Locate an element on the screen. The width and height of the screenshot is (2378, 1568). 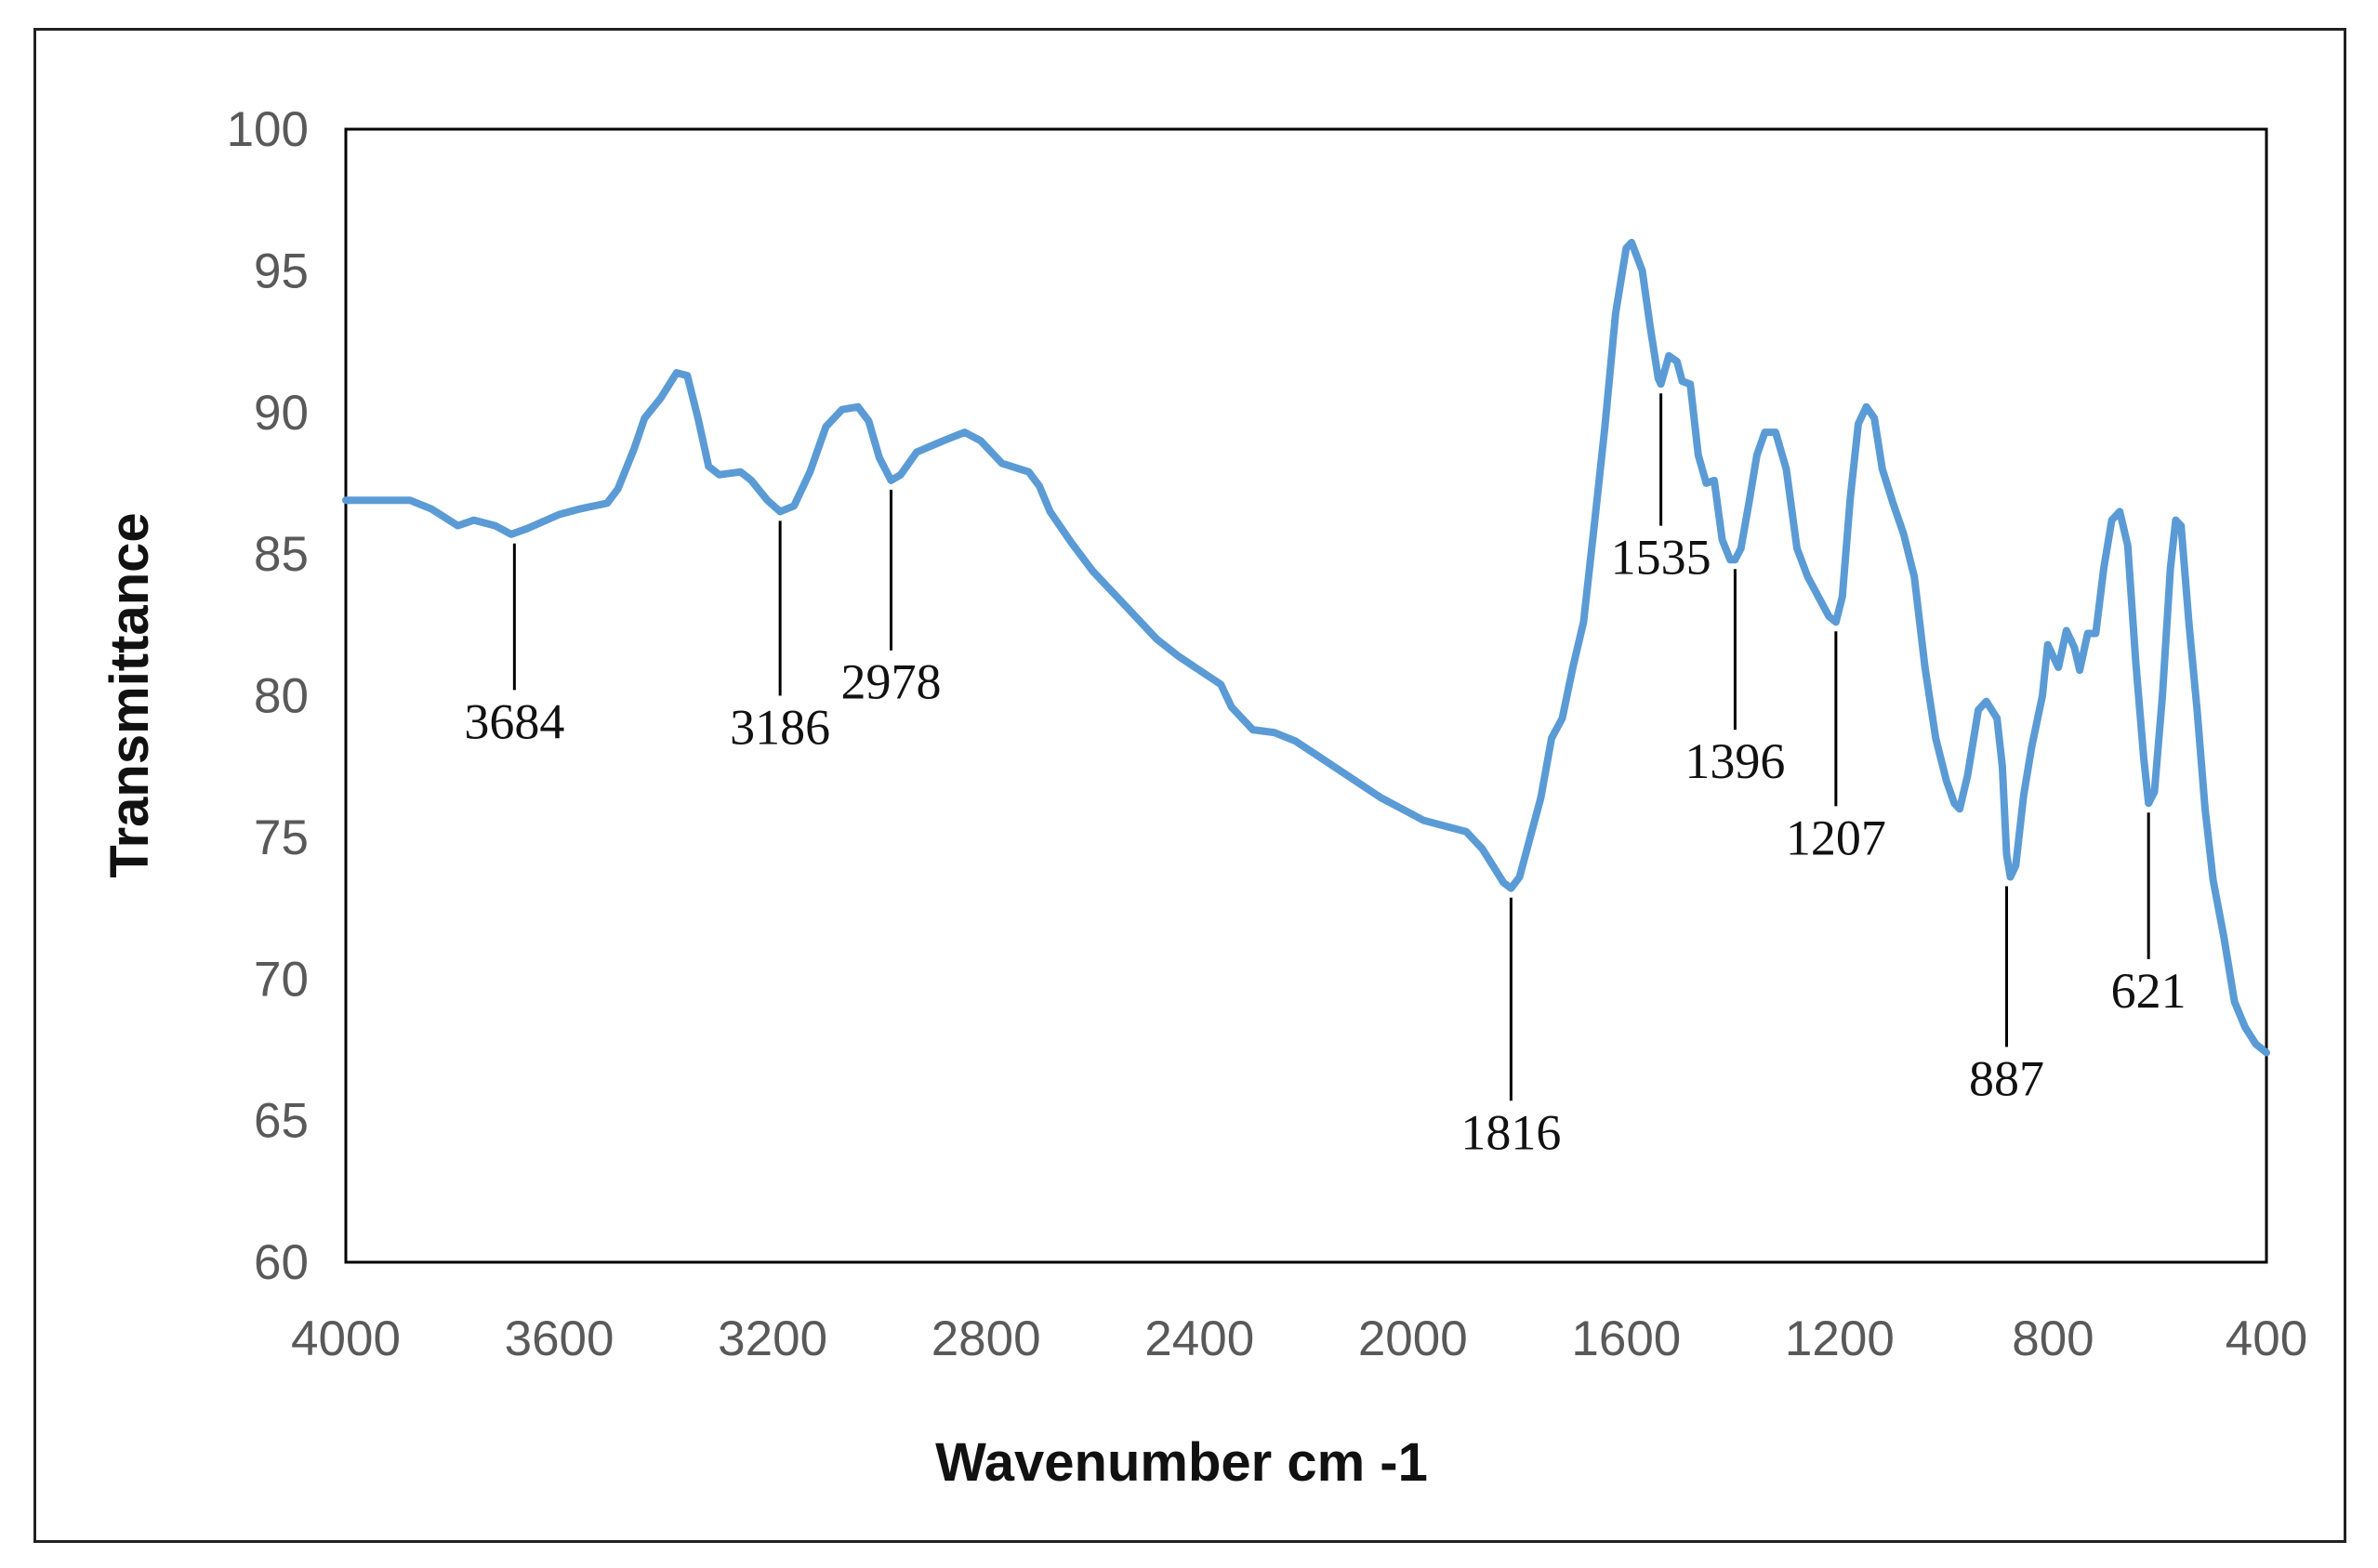
annotation-label: 621 is located at coordinates (2148, 991).